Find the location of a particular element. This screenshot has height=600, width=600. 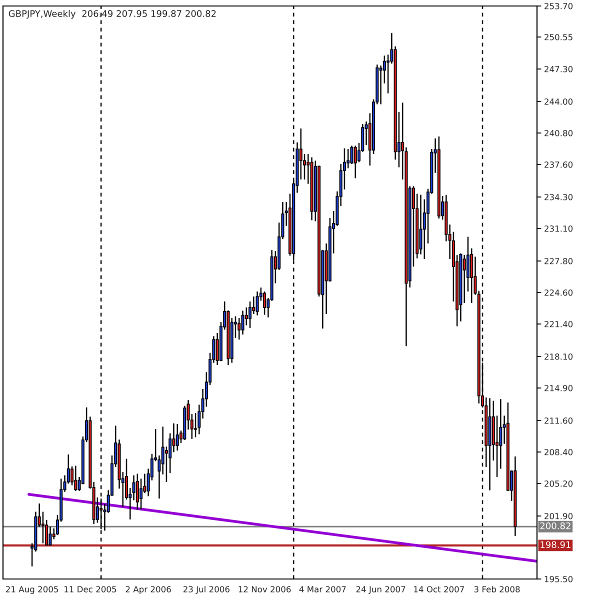

y-tick-label: 201.90 is located at coordinates (558, 516).